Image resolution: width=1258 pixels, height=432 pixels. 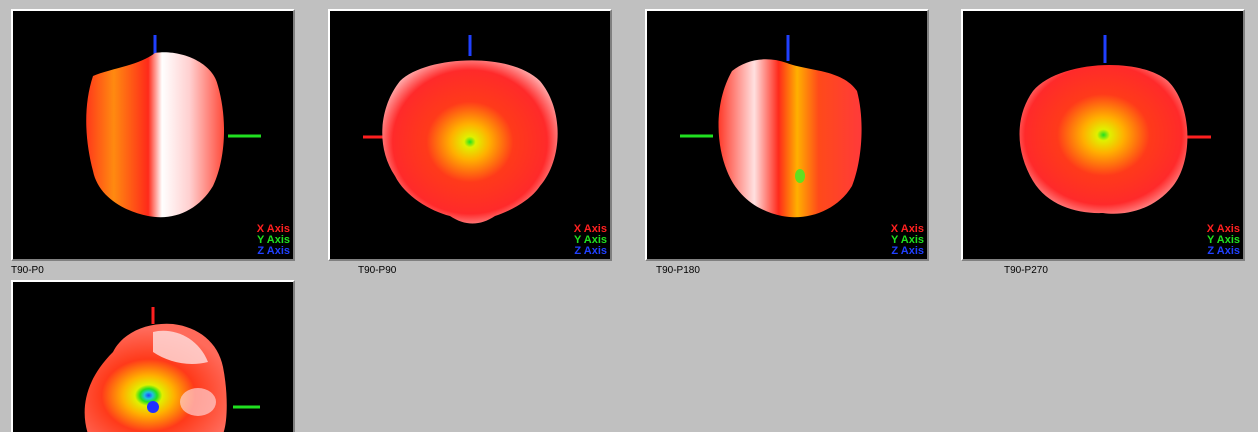 I want to click on pattern-hotspot, so click(x=800, y=176).